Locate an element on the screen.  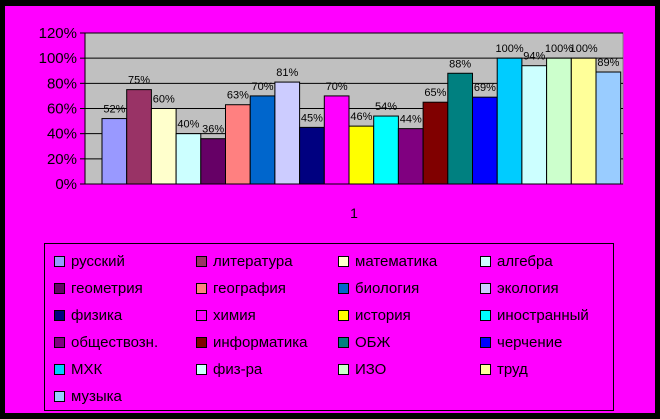
legend-label: труд is located at coordinates (512, 369).